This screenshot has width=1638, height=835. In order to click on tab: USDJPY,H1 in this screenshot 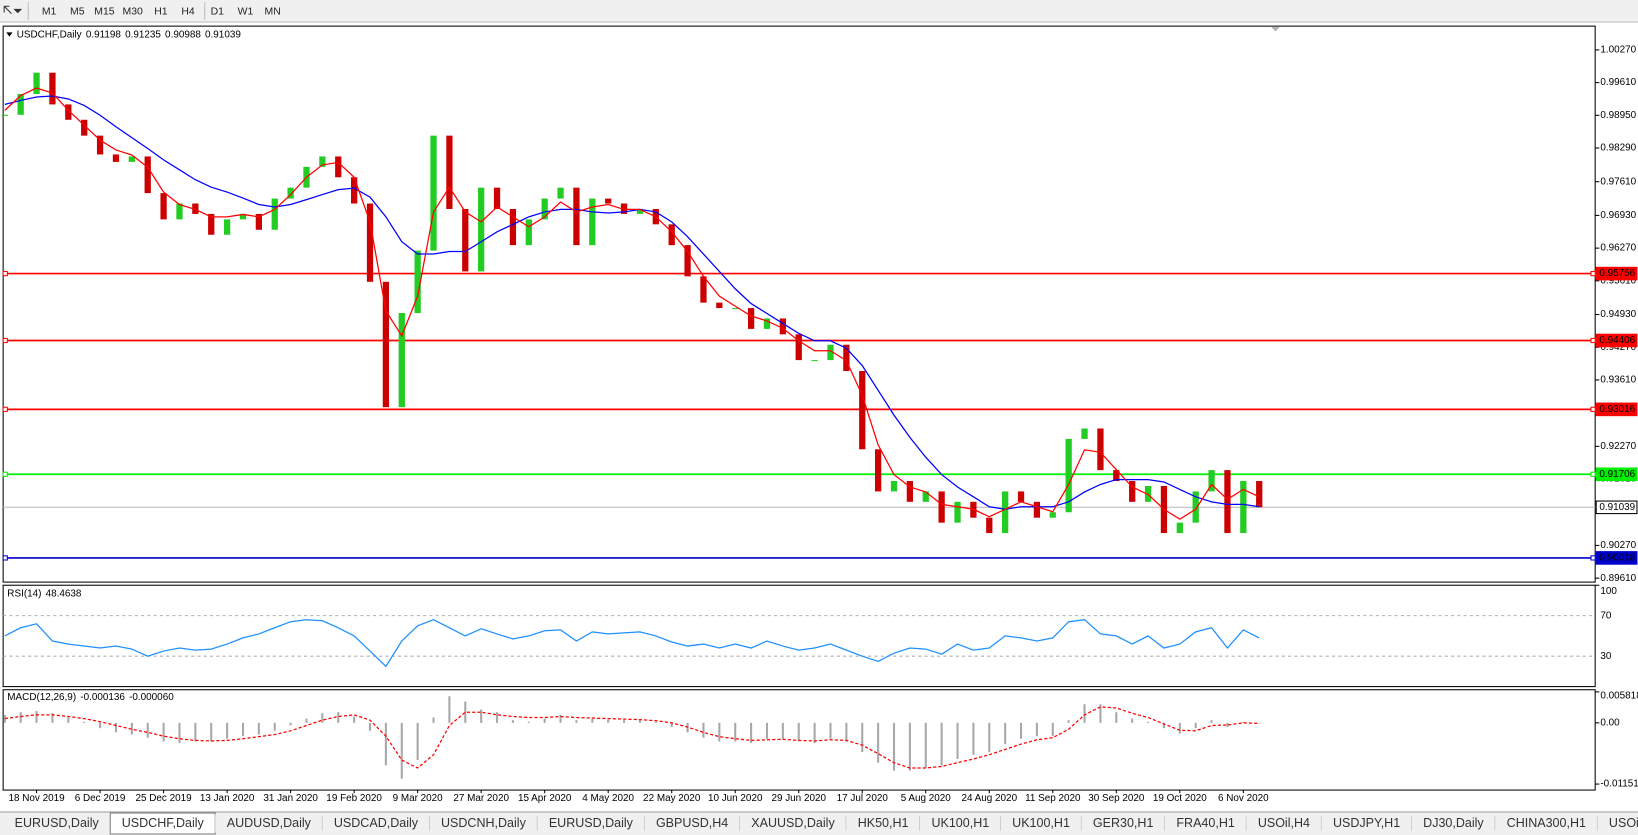, I will do `click(1367, 823)`.